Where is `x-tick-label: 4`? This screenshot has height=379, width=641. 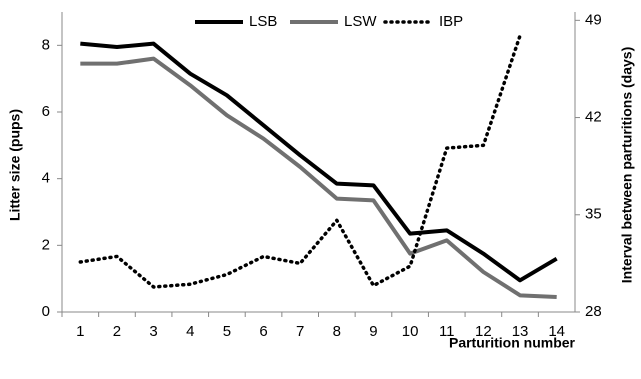 x-tick-label: 4 is located at coordinates (190, 331).